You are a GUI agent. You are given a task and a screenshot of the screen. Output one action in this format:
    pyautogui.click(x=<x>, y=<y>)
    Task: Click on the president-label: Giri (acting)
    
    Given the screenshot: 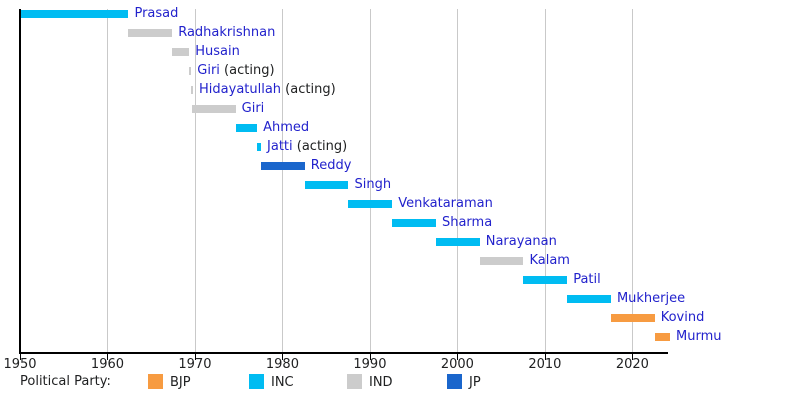 What is the action you would take?
    pyautogui.click(x=235, y=70)
    